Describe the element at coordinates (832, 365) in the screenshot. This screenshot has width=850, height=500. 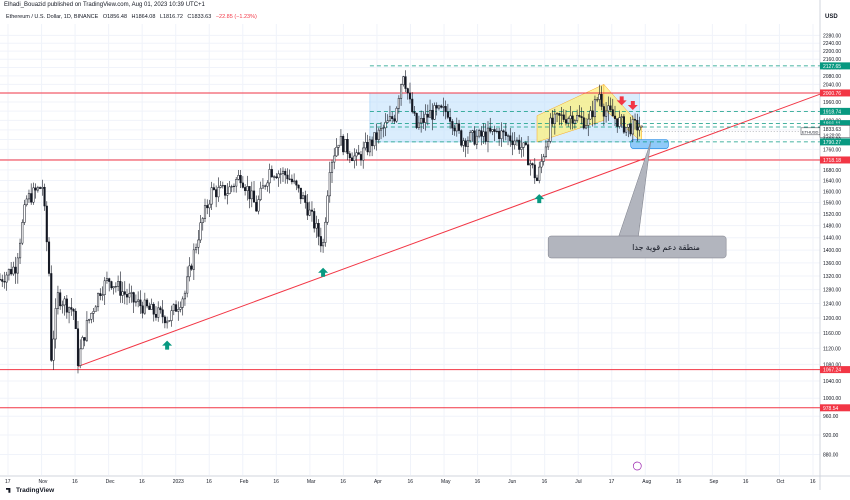
I see `y-tick-label: 1080.00` at that location.